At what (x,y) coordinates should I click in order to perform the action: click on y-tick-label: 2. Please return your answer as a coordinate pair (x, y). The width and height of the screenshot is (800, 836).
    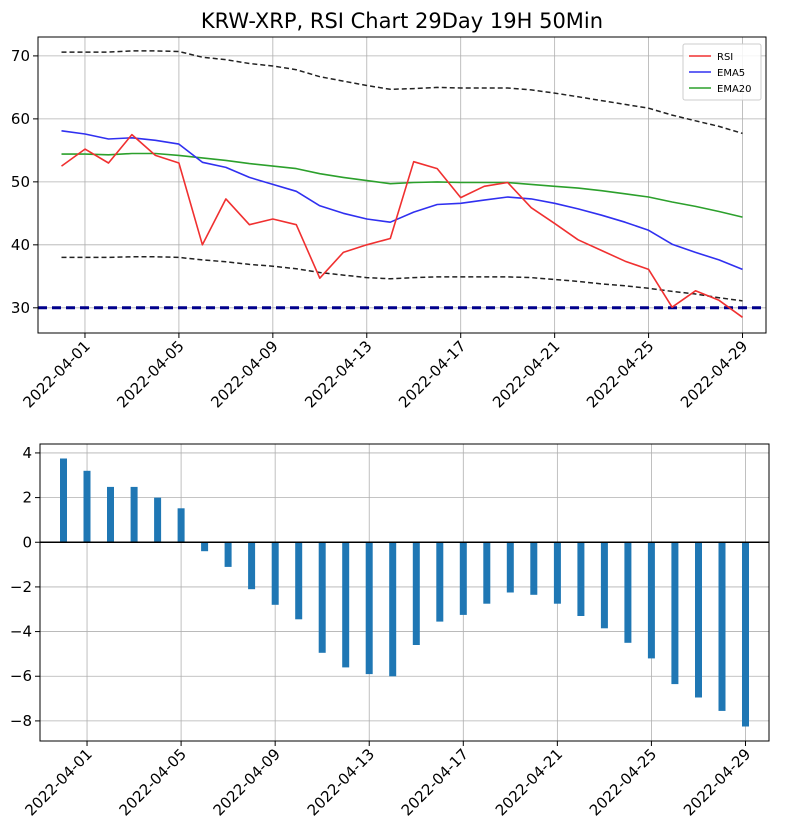
    Looking at the image, I should click on (27, 498).